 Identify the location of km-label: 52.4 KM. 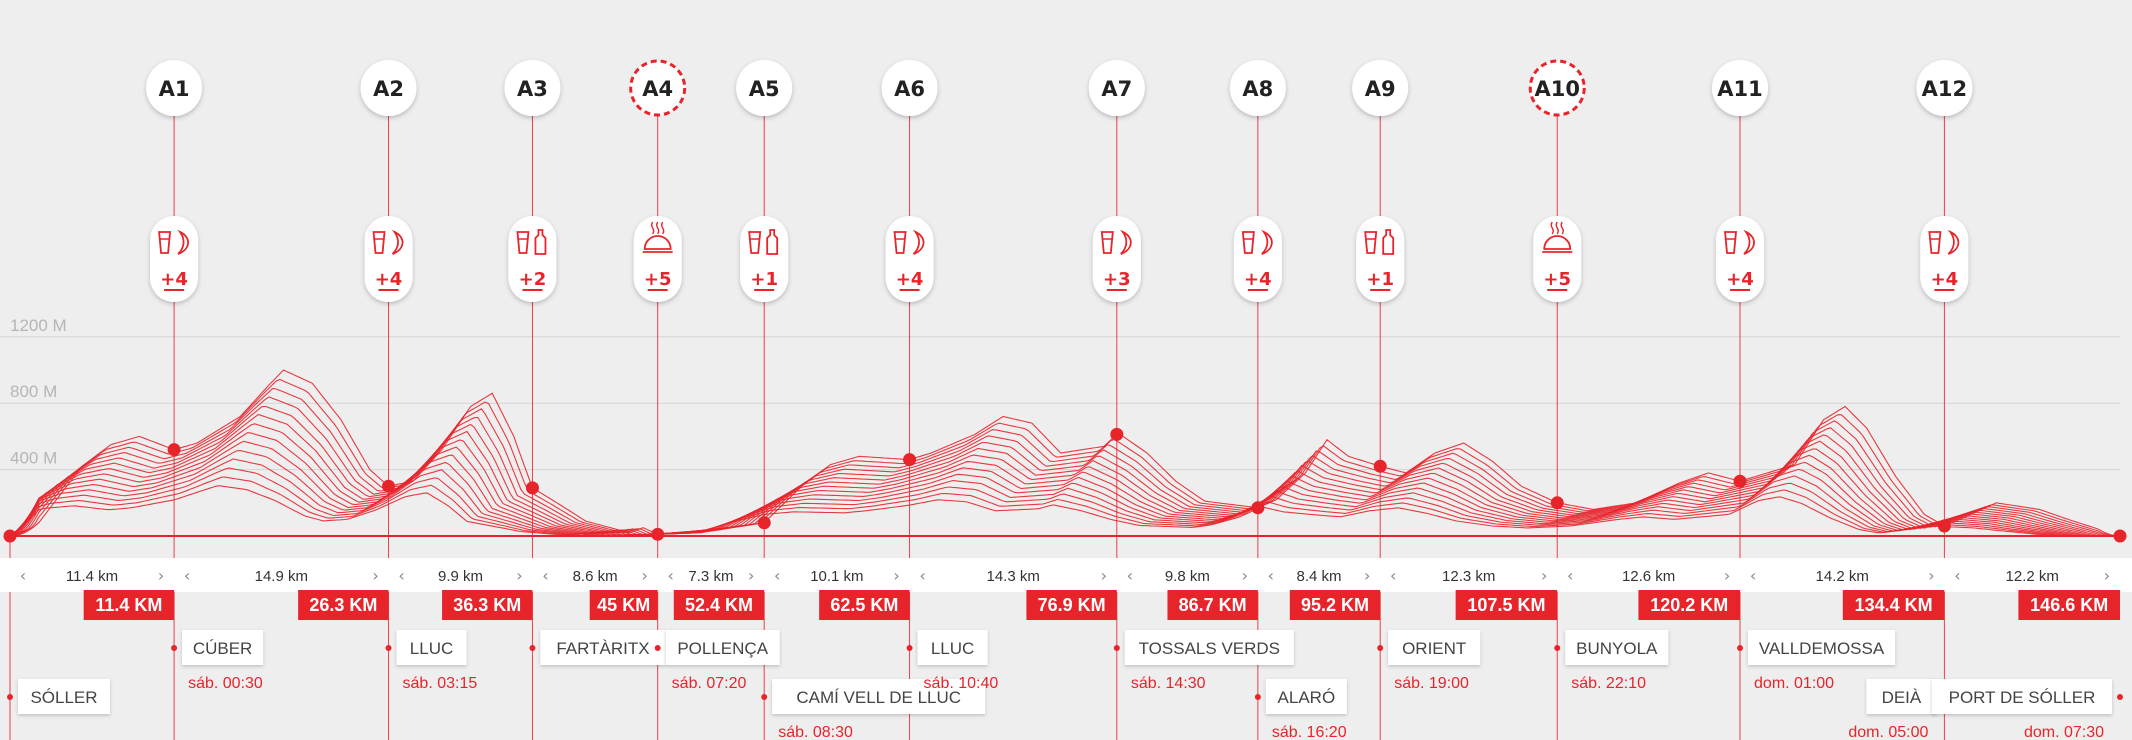
(719, 605).